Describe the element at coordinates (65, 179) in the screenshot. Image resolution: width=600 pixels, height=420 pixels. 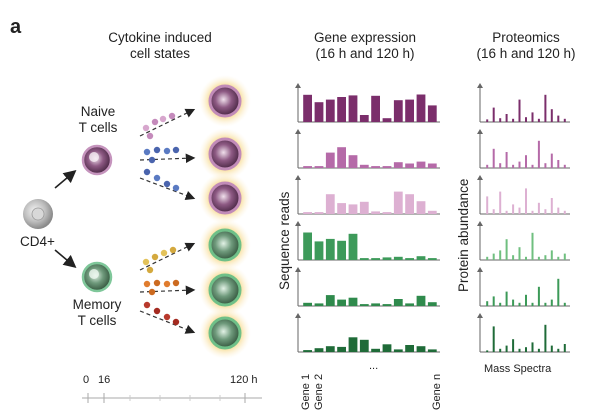
I see `arrow-to-naive` at that location.